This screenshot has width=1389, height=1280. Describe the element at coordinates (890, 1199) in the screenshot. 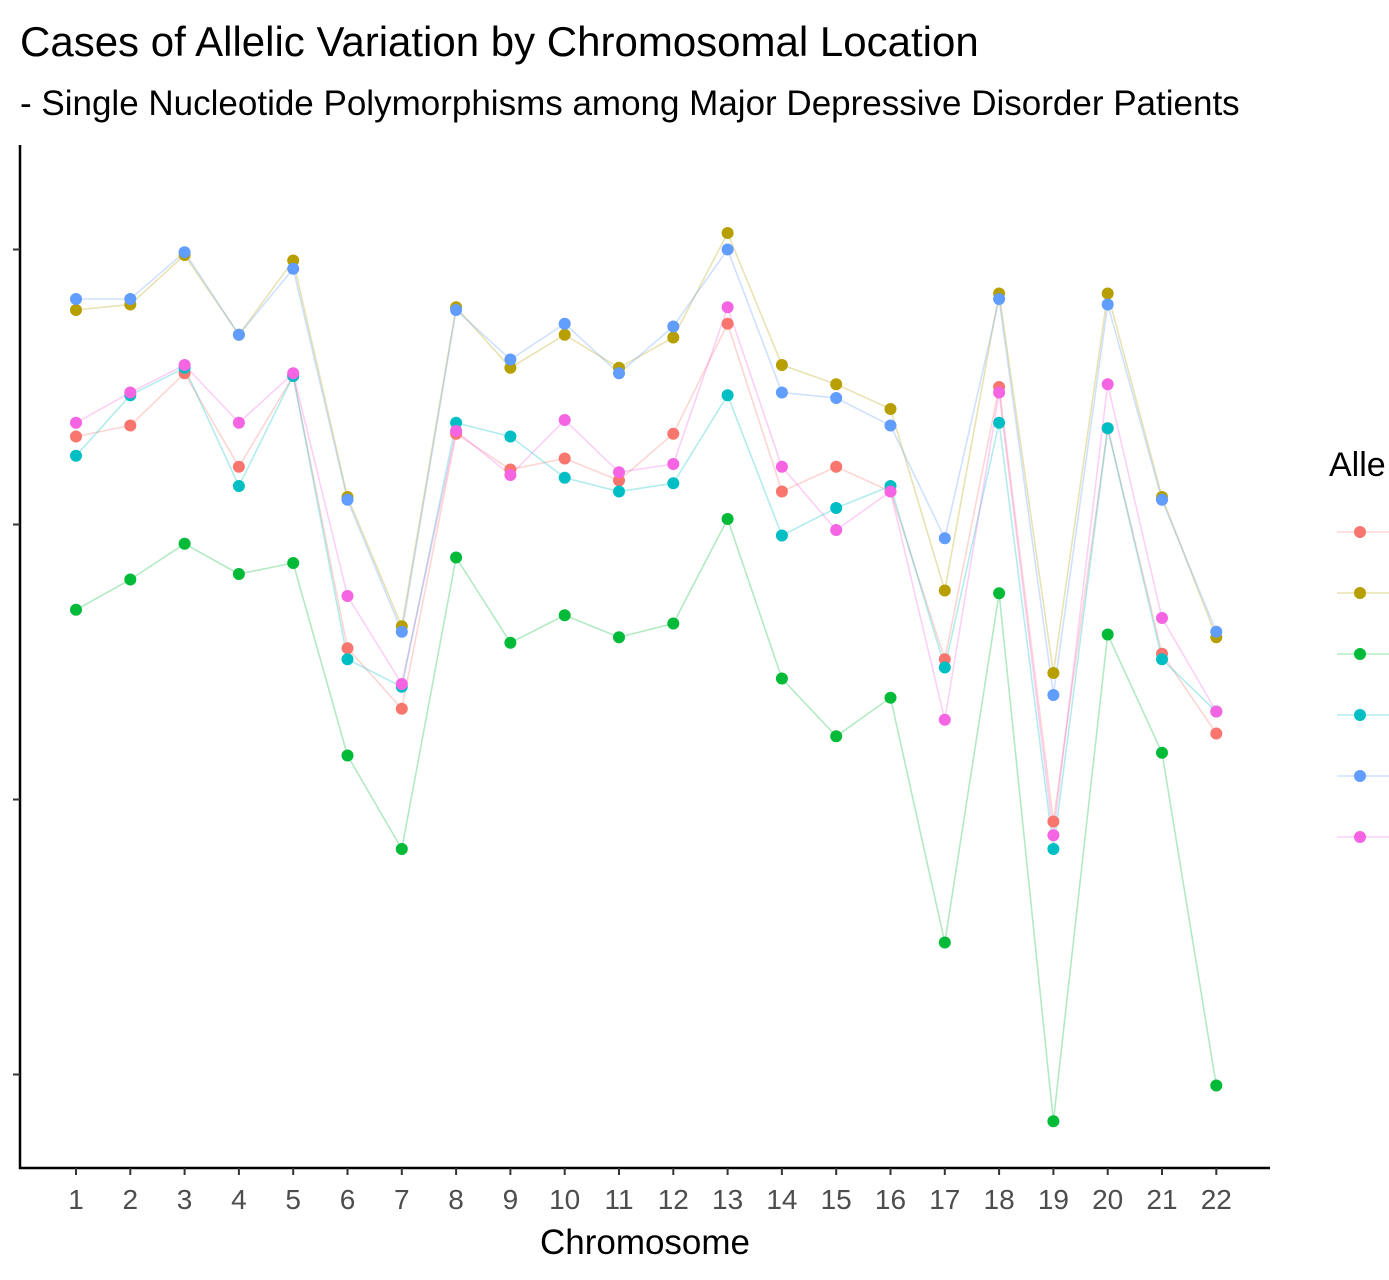

I see `x-tick-label: 16` at that location.